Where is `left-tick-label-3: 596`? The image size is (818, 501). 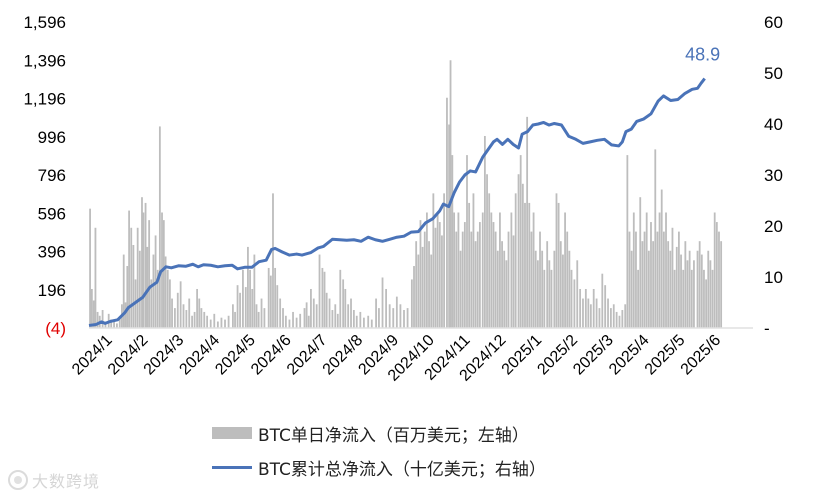 left-tick-label-3: 596 is located at coordinates (52, 213).